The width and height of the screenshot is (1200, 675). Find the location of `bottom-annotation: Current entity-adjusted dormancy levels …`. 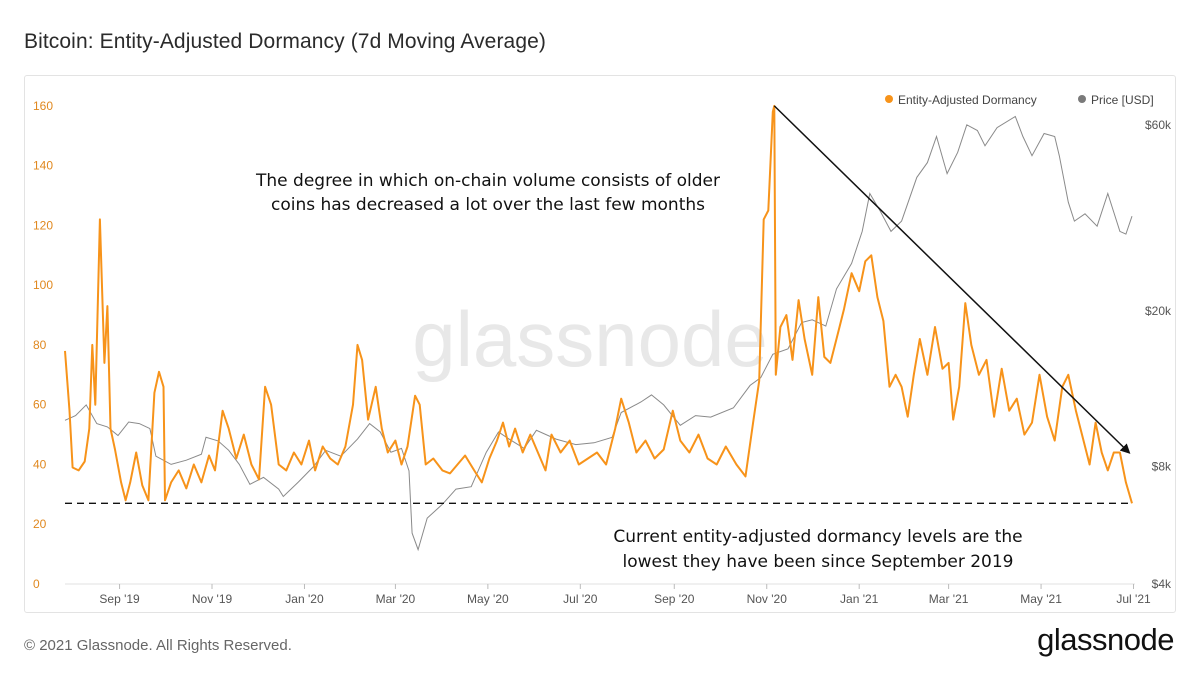

bottom-annotation: Current entity-adjusted dormancy levels … is located at coordinates (817, 549).